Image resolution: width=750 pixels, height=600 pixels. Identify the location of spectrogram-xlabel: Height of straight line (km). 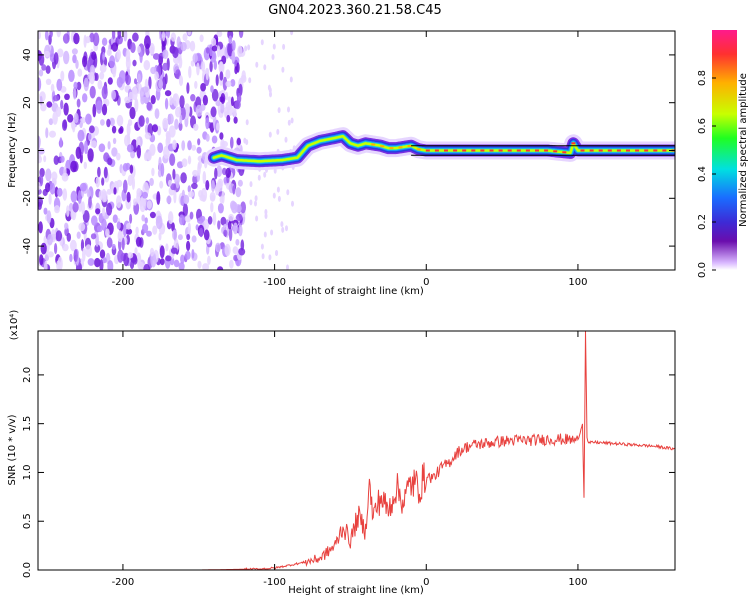
(356, 291).